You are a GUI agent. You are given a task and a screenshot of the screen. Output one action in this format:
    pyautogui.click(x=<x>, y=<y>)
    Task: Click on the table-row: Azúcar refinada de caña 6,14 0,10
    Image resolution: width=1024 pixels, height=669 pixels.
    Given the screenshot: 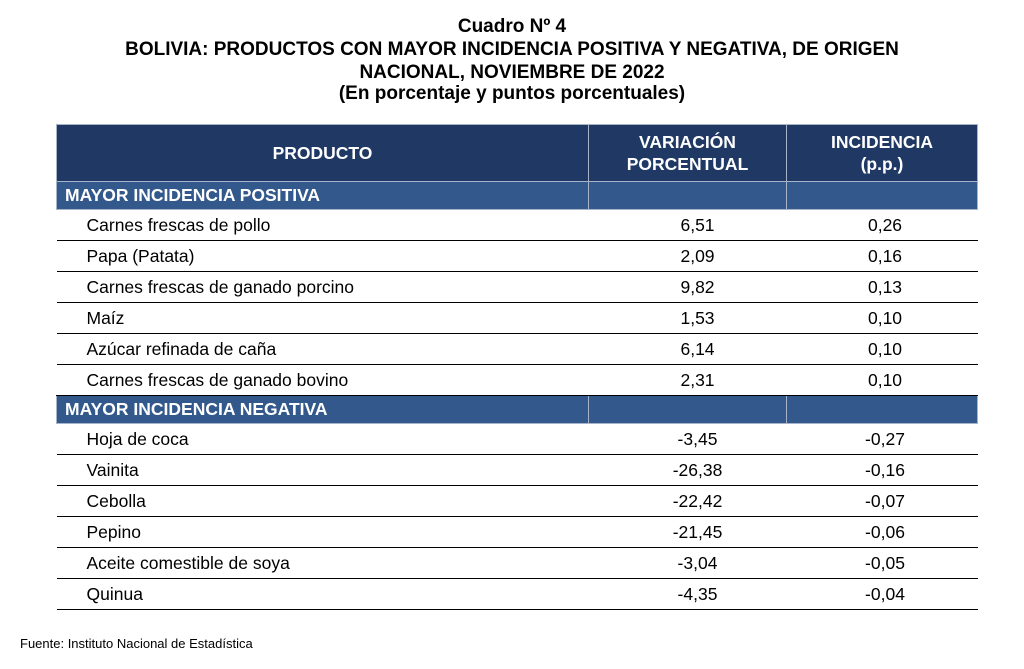 What is the action you would take?
    pyautogui.click(x=517, y=349)
    